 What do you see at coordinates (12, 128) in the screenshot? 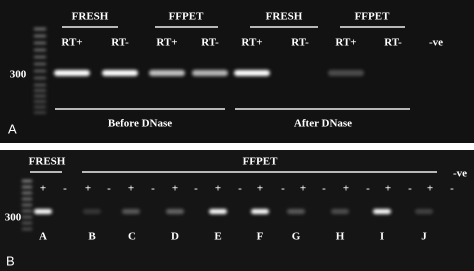
I see `panel-label: A` at bounding box center [12, 128].